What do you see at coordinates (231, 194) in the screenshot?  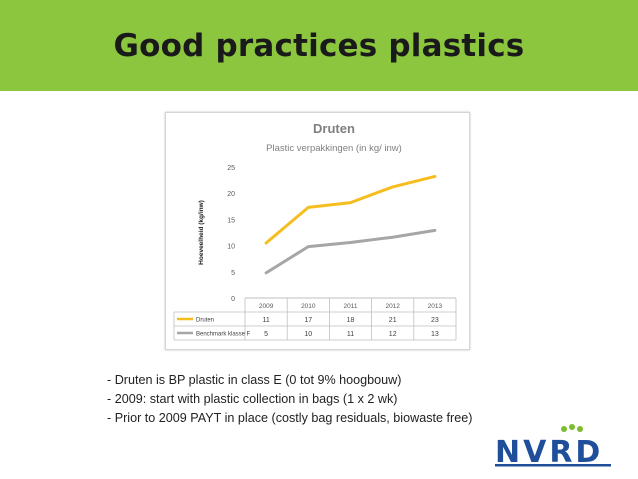 I see `y-tick-label: 20` at bounding box center [231, 194].